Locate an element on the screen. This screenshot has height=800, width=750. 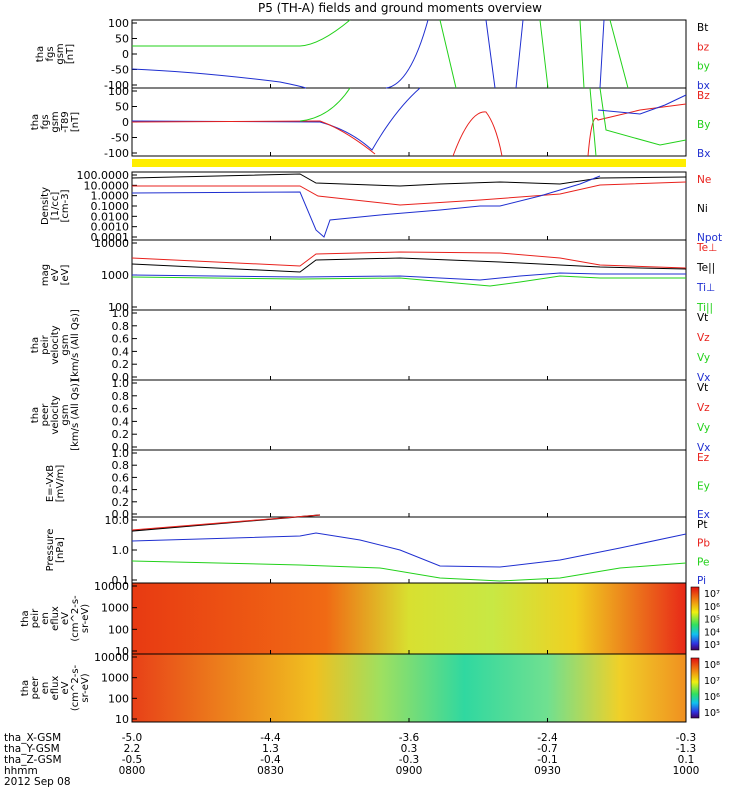
y-axis-label: eflux is located at coordinates (55, 688).